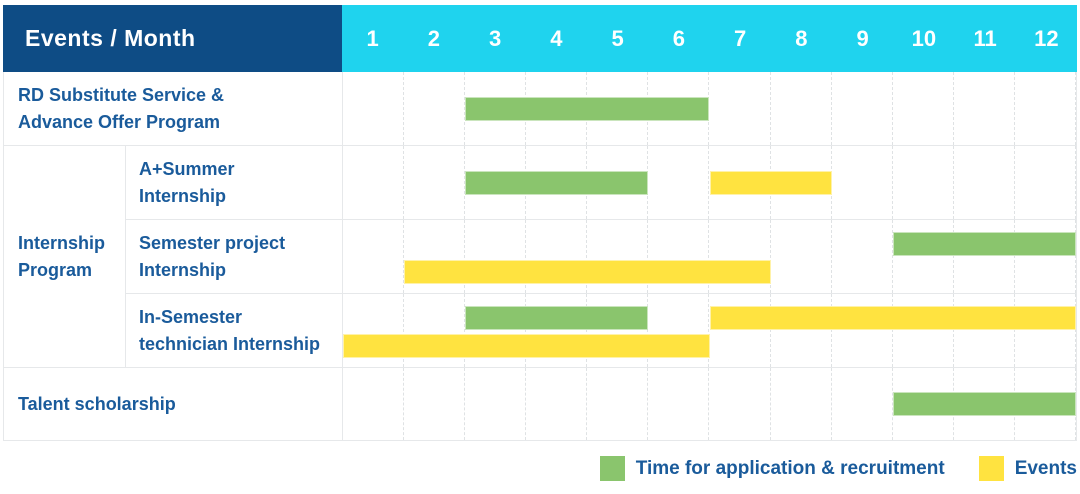 This screenshot has height=494, width=1080. What do you see at coordinates (617, 38) in the screenshot?
I see `month-header-cell: 5` at bounding box center [617, 38].